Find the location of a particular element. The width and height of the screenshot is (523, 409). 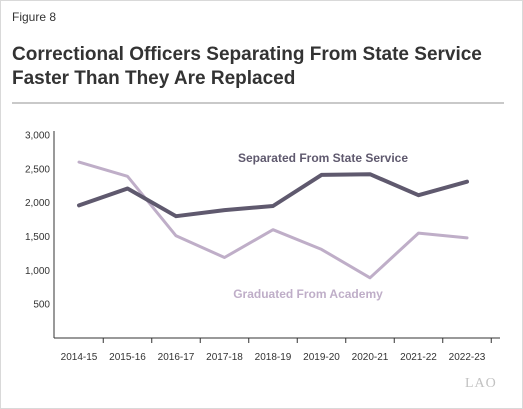

x-tick-label: 2020-21 is located at coordinates (370, 357).